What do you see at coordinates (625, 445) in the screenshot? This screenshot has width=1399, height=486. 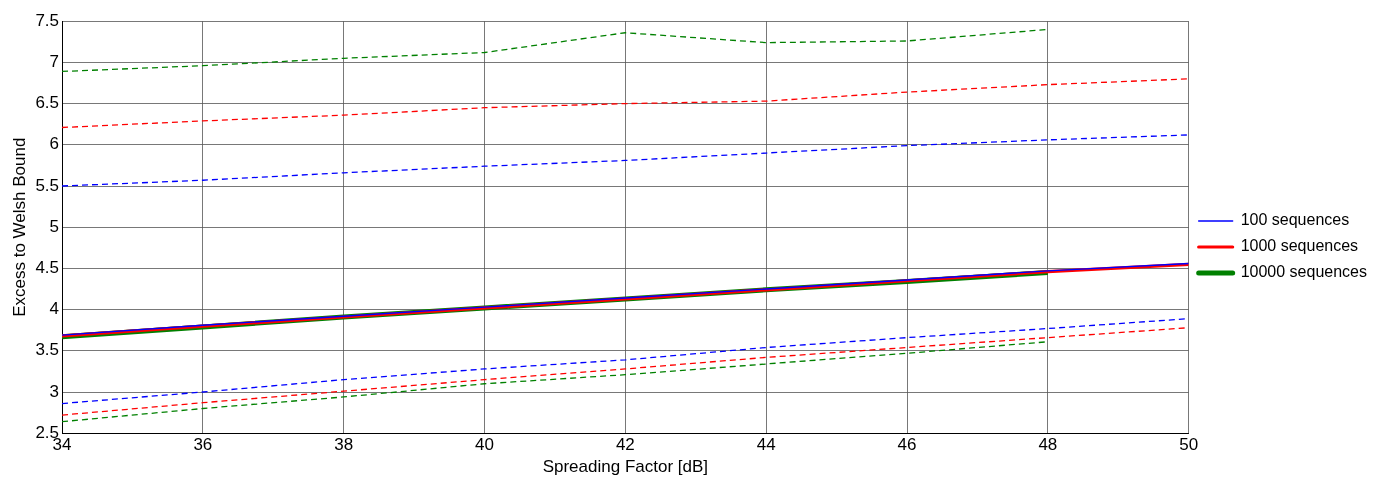 I see `x-tick-label: 42` at bounding box center [625, 445].